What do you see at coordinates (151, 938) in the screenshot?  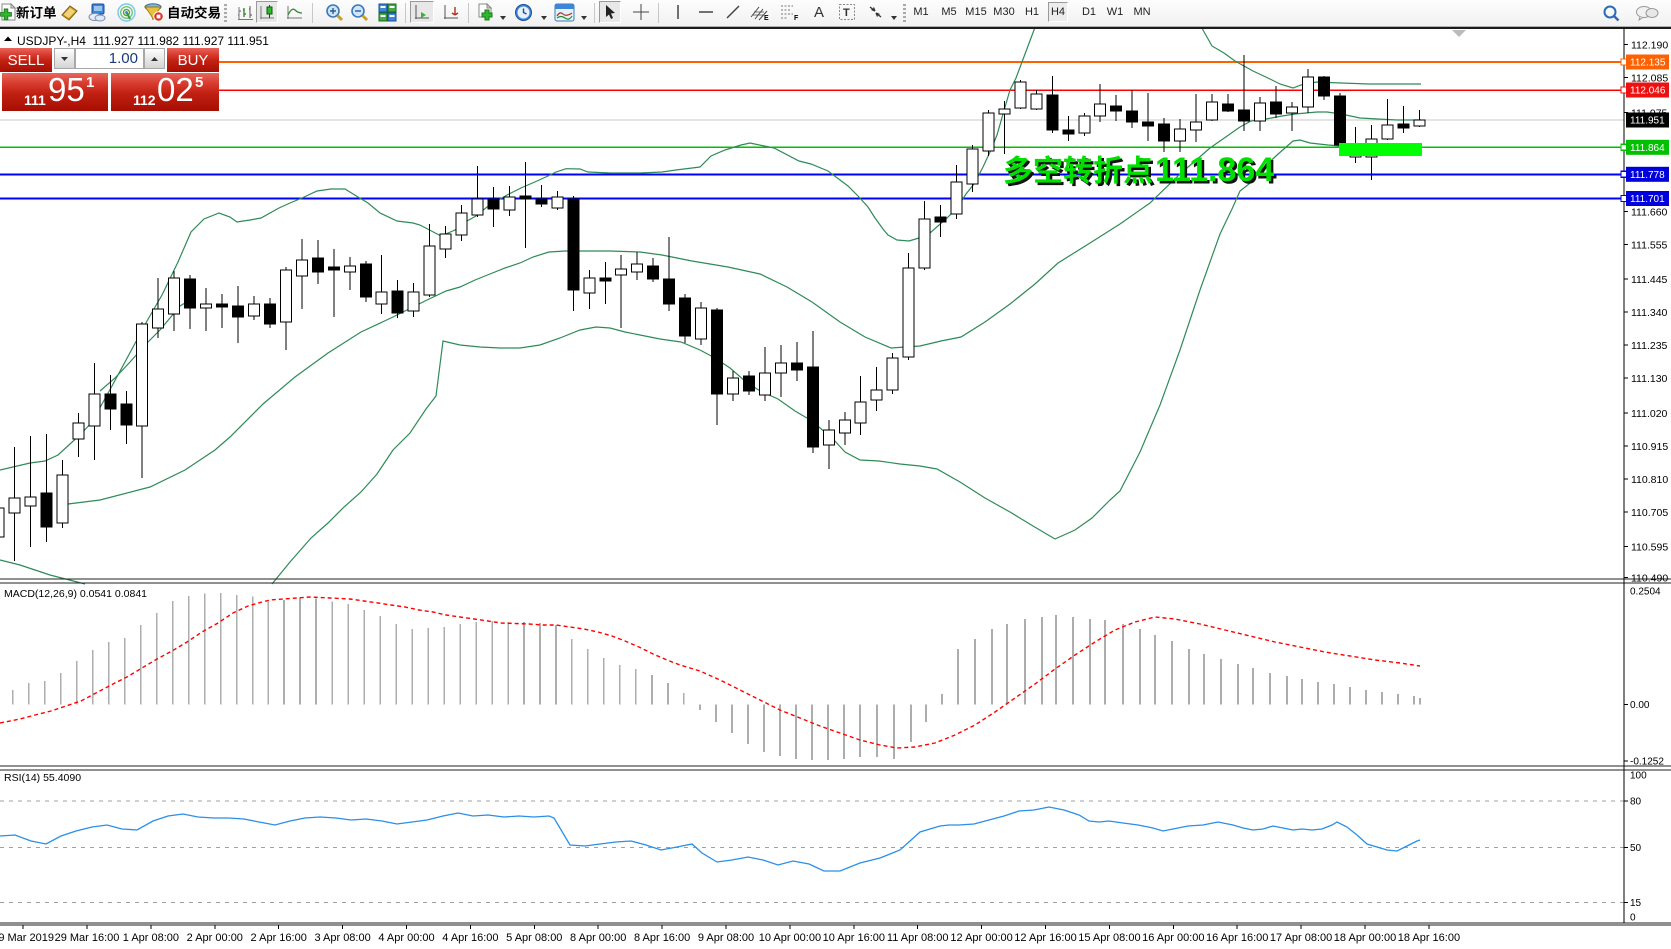 I see `svg-text: 1 Apr 08:00` at bounding box center [151, 938].